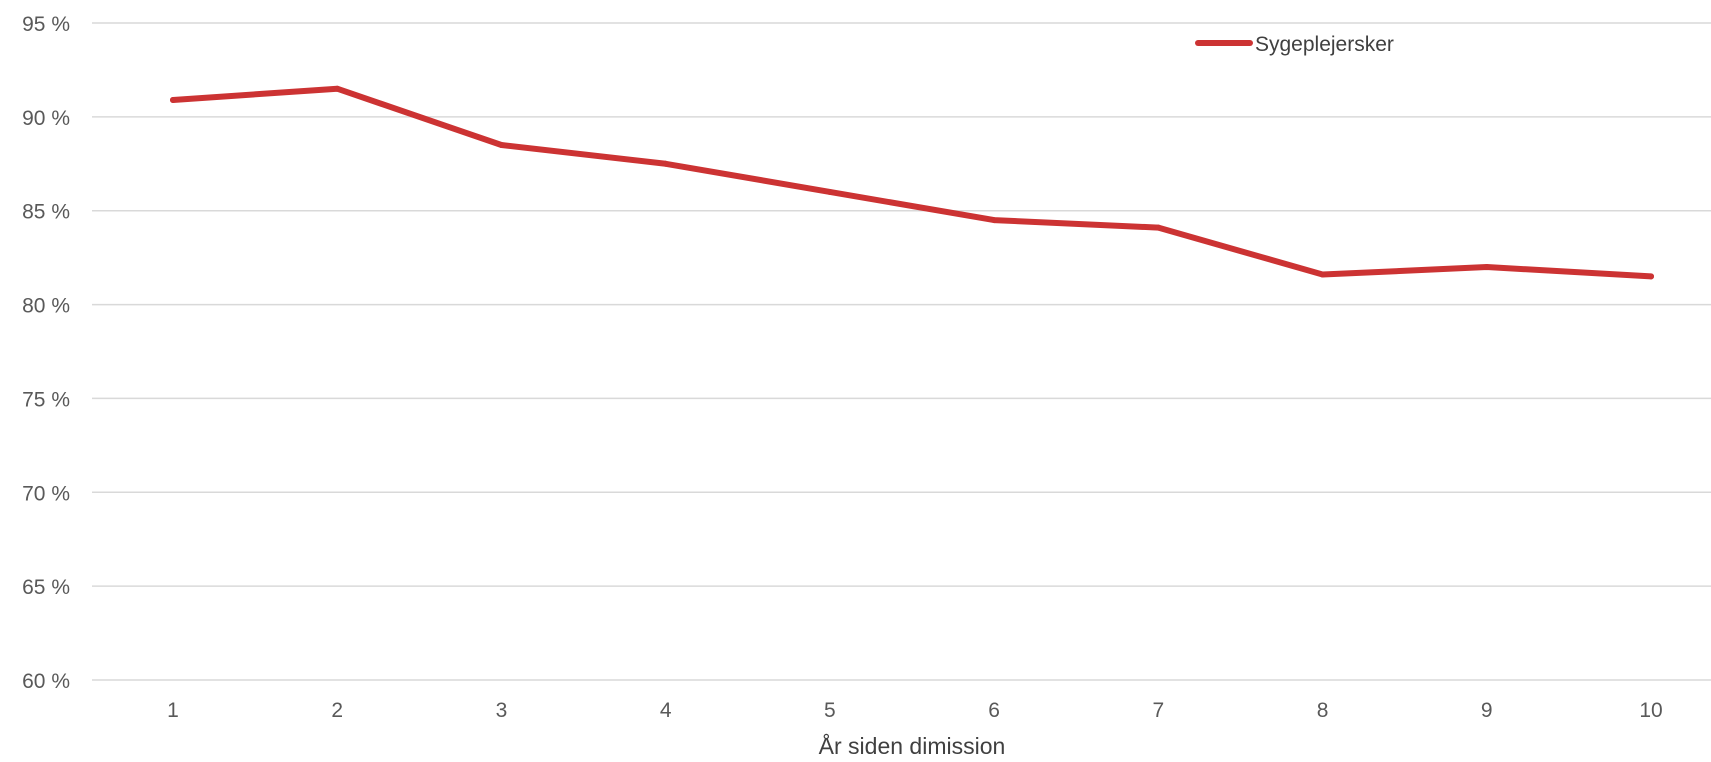 This screenshot has width=1711, height=762. I want to click on y-tick-label: 70 %, so click(46, 493).